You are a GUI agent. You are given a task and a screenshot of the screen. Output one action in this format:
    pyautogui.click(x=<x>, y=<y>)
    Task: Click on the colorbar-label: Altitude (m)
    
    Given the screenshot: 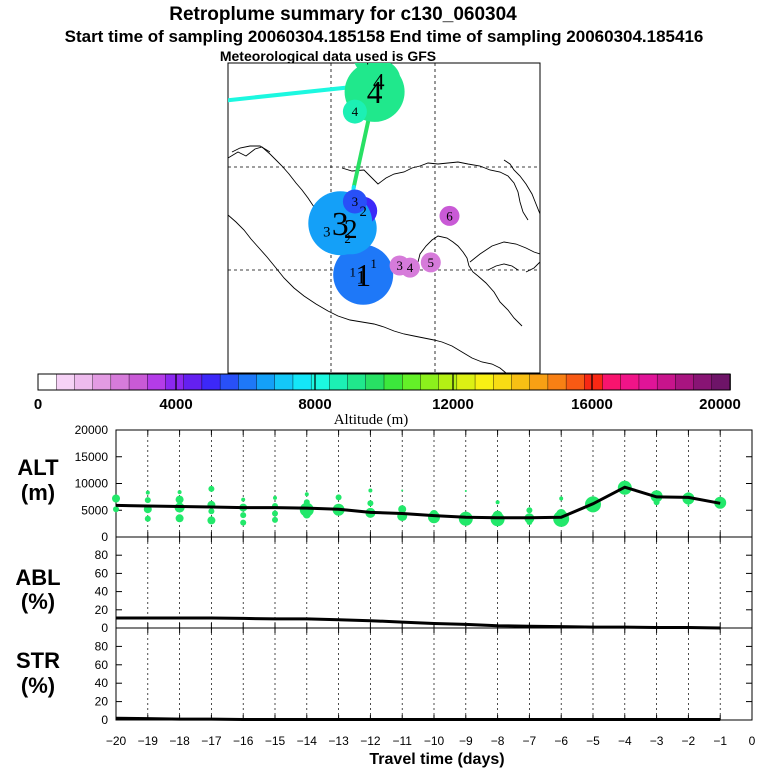 What is the action you would take?
    pyautogui.click(x=371, y=420)
    